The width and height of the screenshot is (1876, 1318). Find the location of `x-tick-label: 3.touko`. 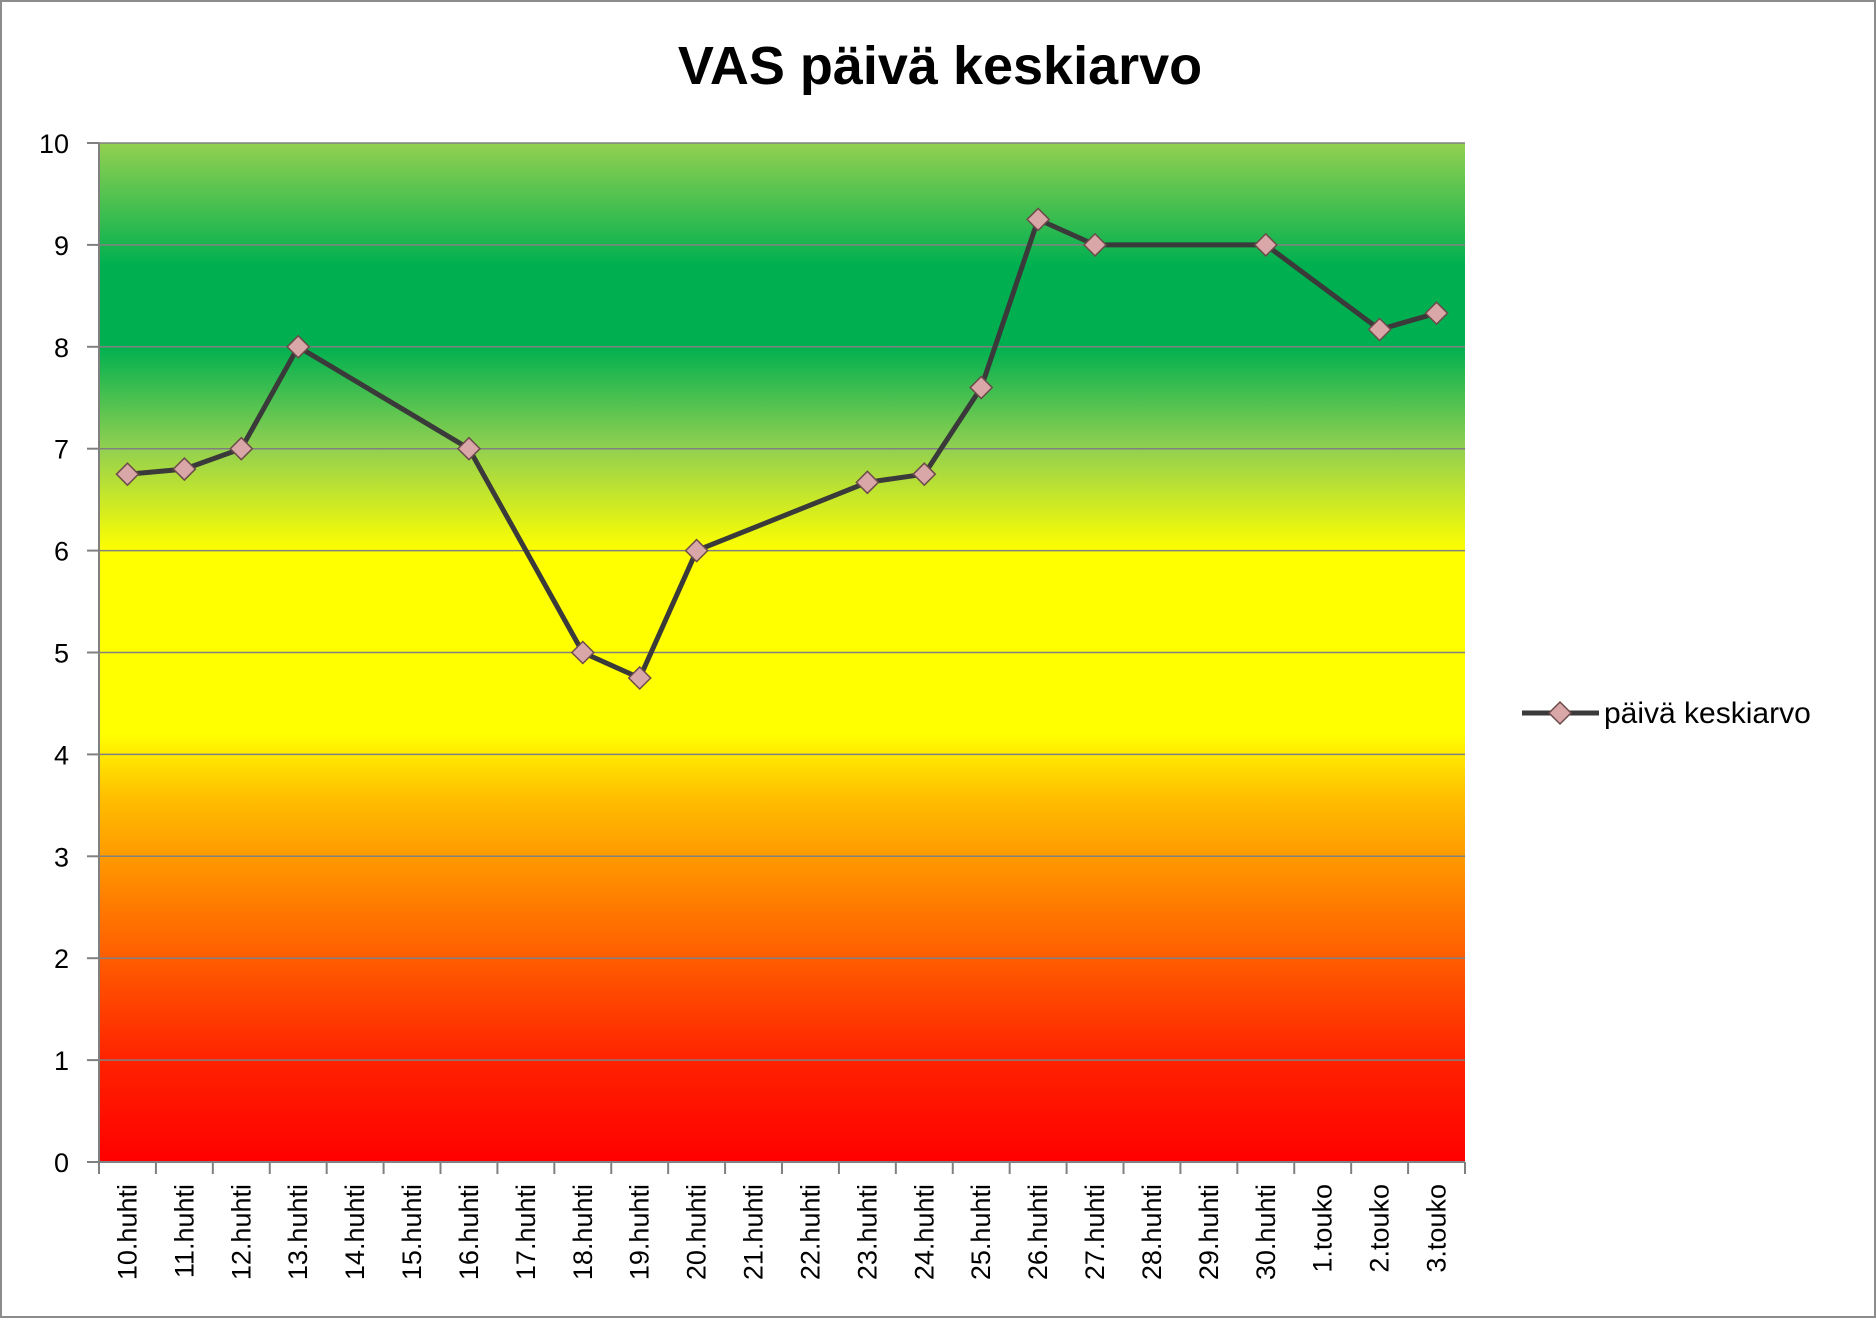

x-tick-label: 3.touko is located at coordinates (1437, 1228).